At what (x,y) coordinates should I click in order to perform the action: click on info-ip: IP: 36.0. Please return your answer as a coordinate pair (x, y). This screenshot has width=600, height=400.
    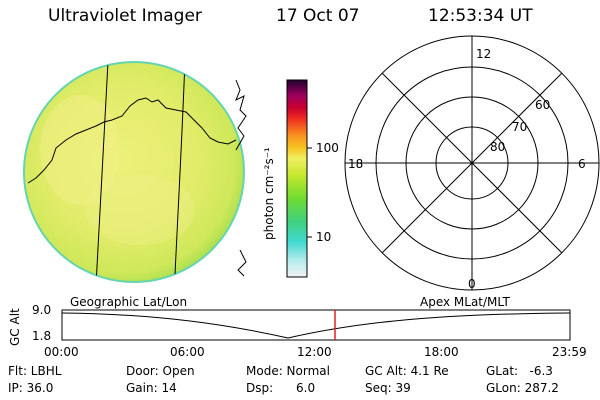
    Looking at the image, I should click on (31, 388).